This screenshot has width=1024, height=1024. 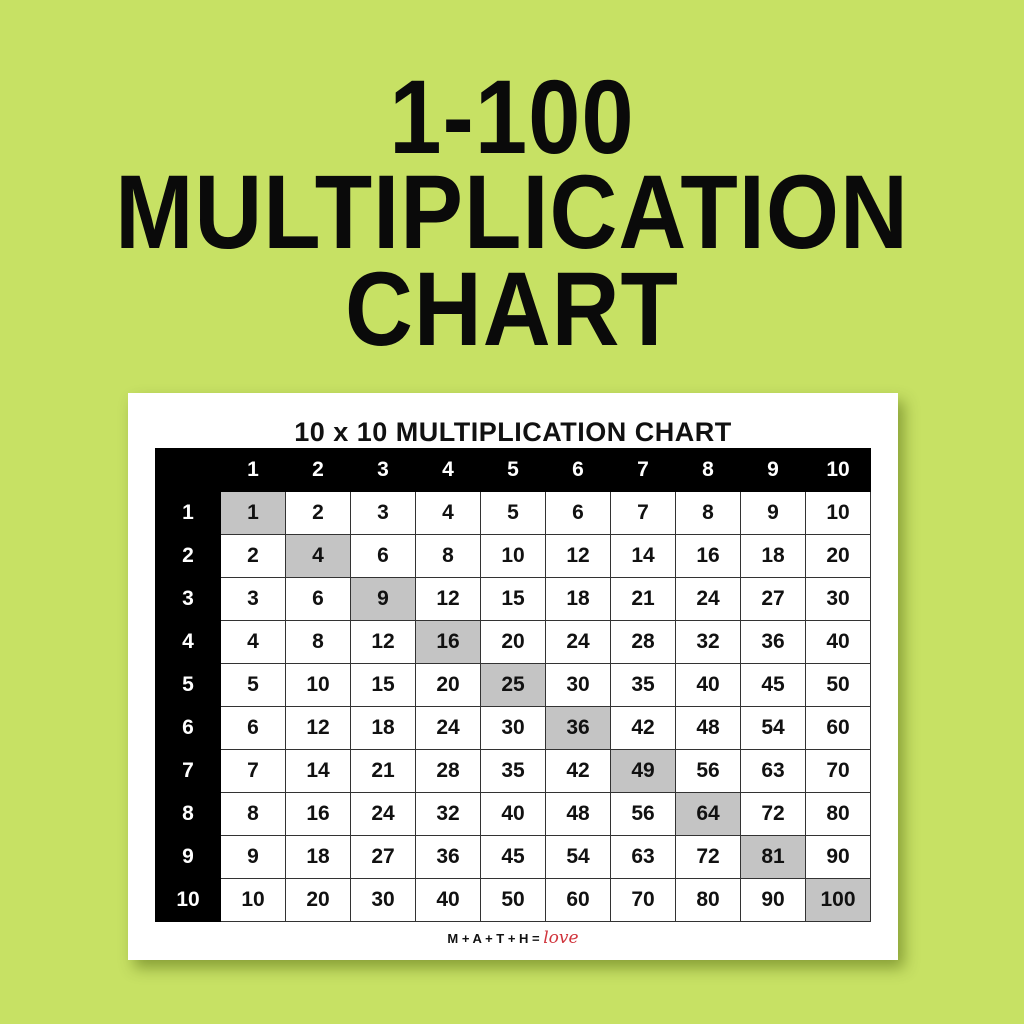 What do you see at coordinates (253, 470) in the screenshot?
I see `column-header: 1` at bounding box center [253, 470].